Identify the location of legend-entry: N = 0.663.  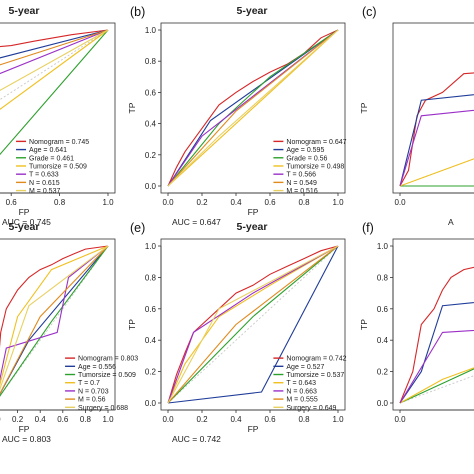
(301, 391).